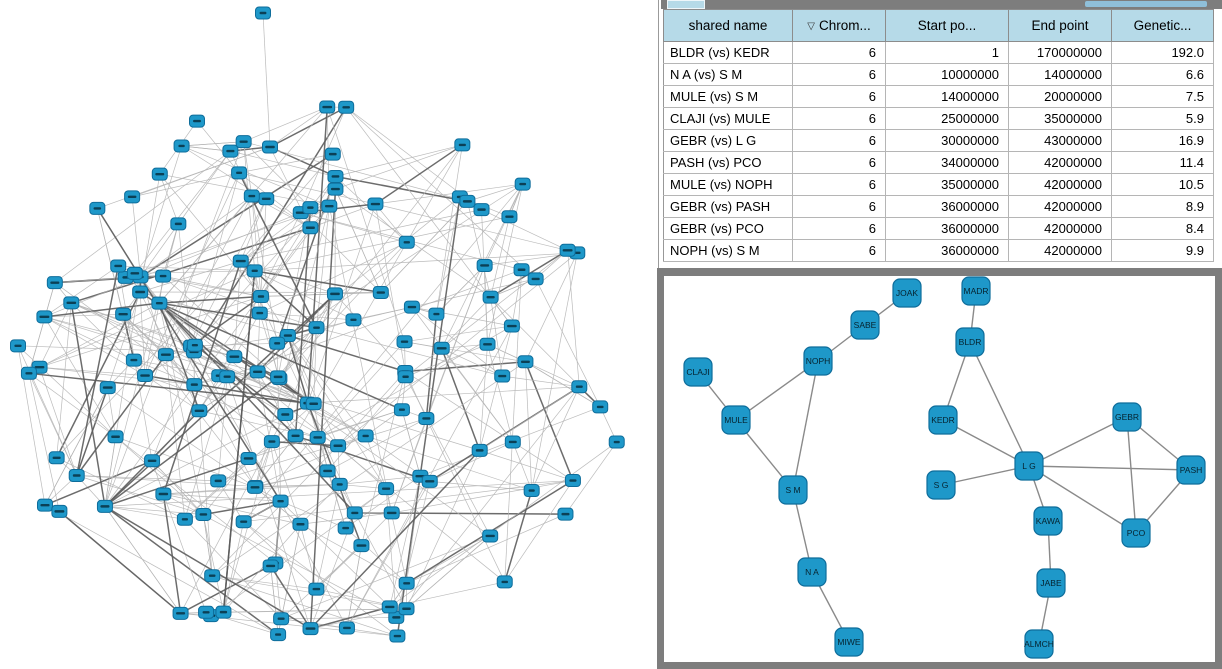 The image size is (1222, 669). I want to click on table-cell: 192.0, so click(1162, 52).